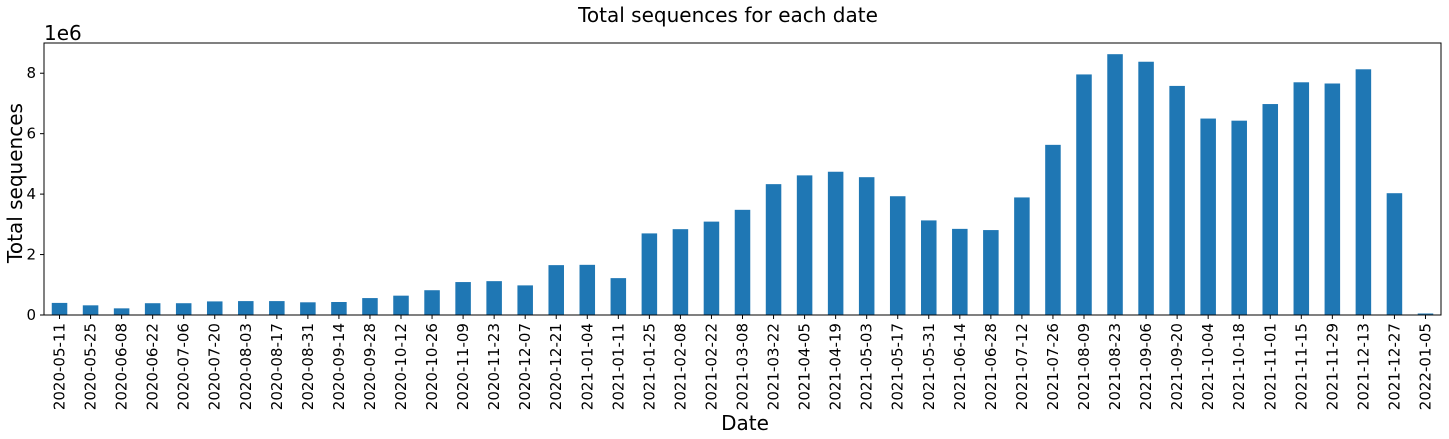  I want to click on x-tick-label: 2021-11-29, so click(1332, 366).